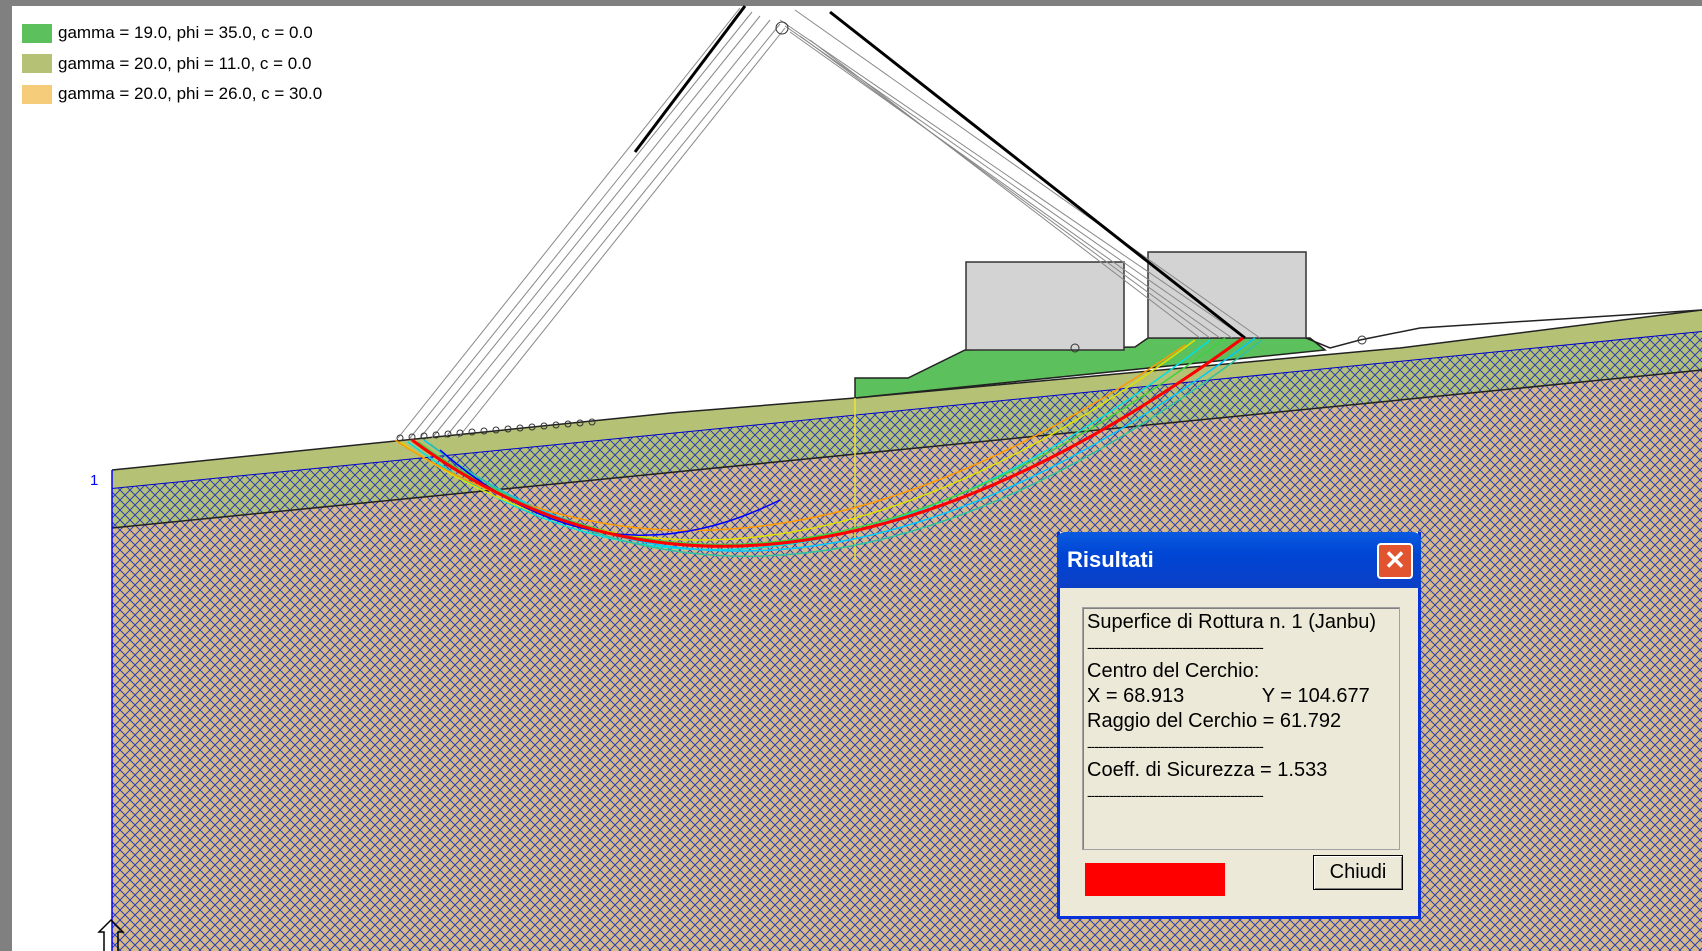 Image resolution: width=1702 pixels, height=951 pixels. I want to click on legend-item: gamma = 19.0, phi = 35.0, c = 0.0, so click(172, 33).